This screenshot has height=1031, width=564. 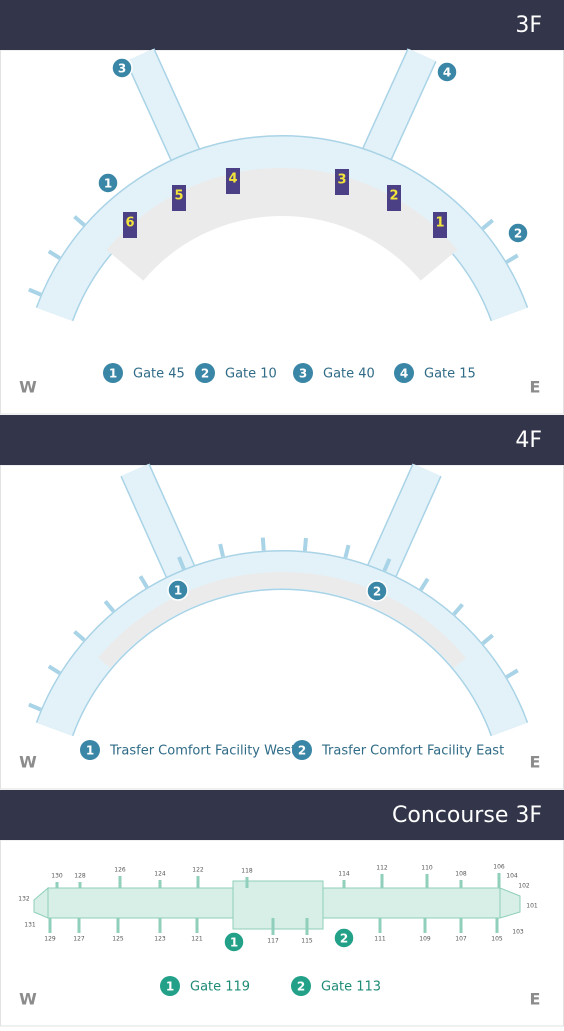 I want to click on gate-number: 122, so click(x=198, y=870).